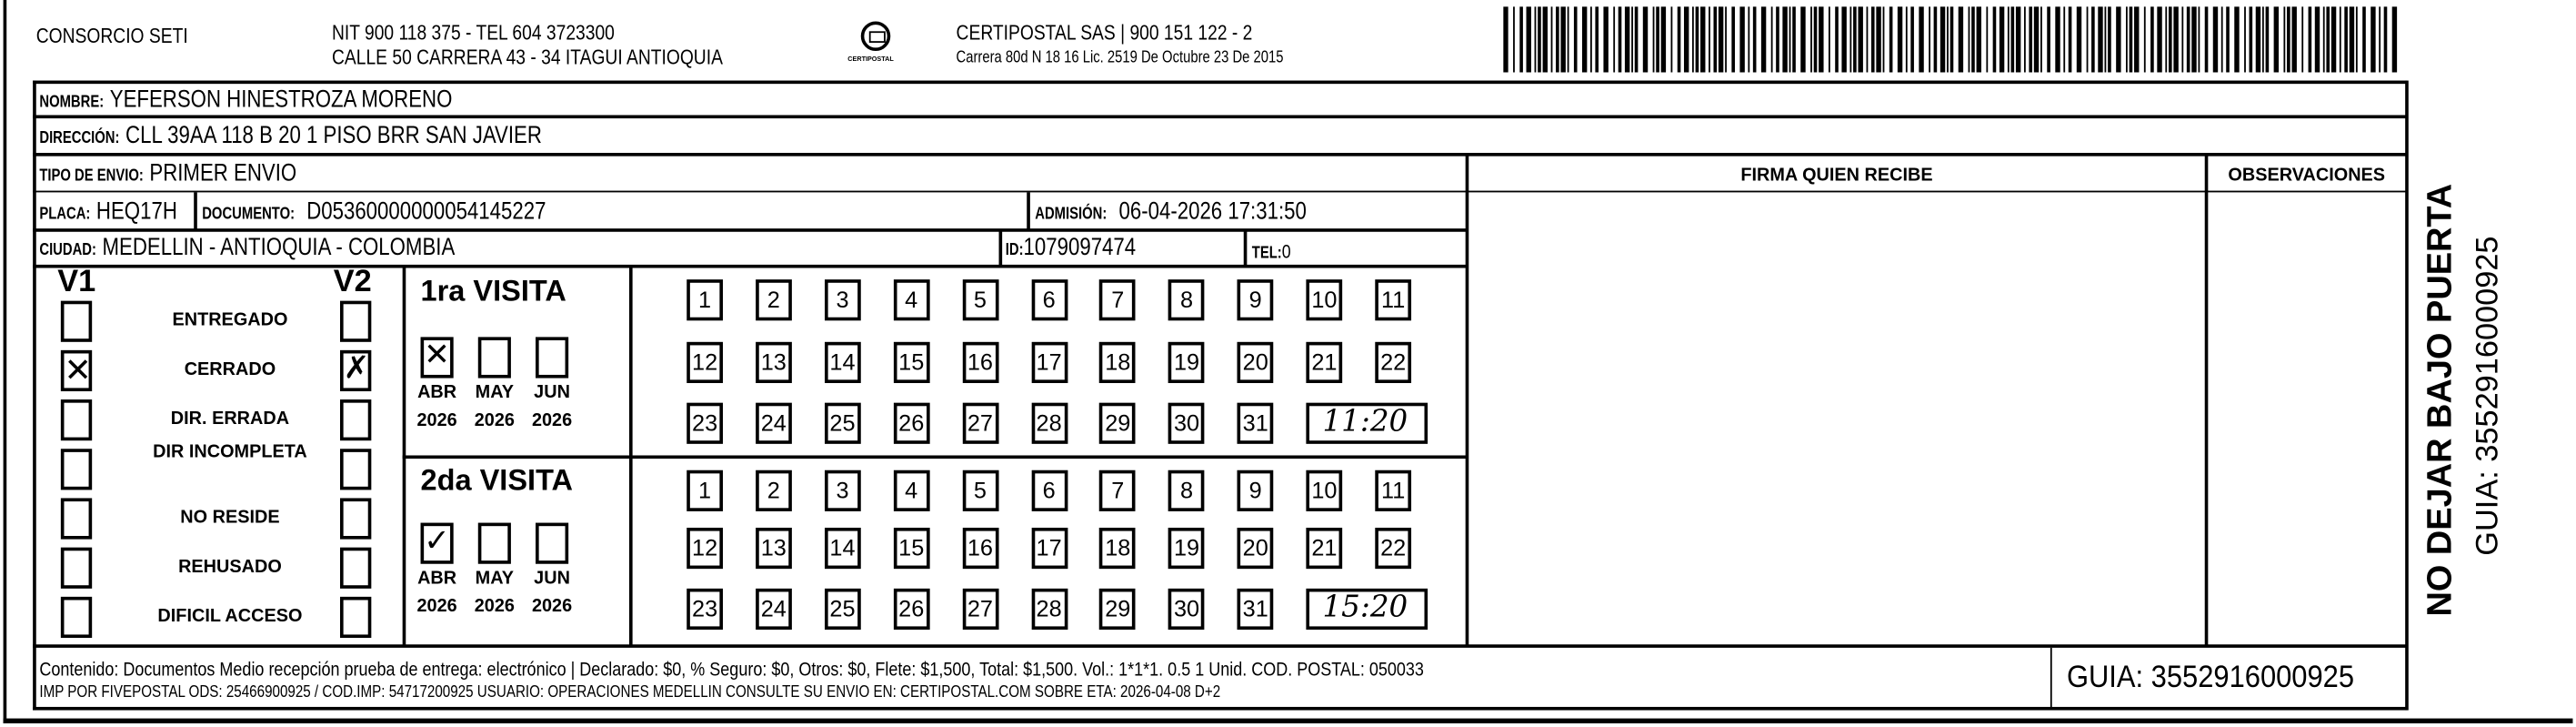  Describe the element at coordinates (76, 420) in the screenshot. I see `v1-checkbox-dir-errada` at that location.